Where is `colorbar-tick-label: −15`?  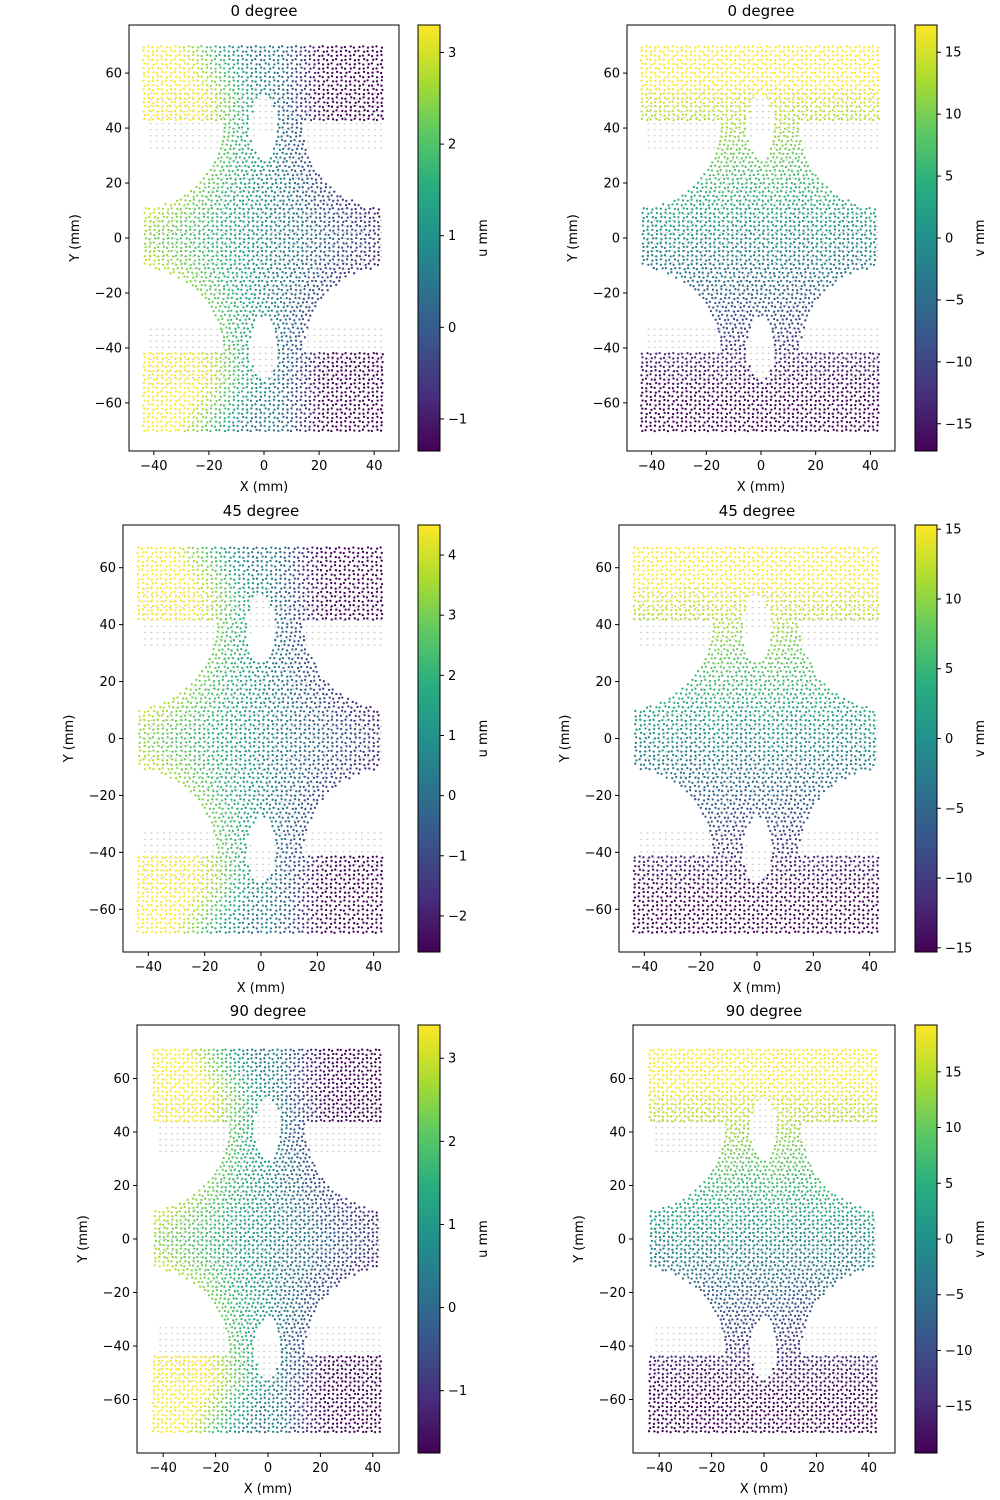
colorbar-tick-label: −15 is located at coordinates (958, 948).